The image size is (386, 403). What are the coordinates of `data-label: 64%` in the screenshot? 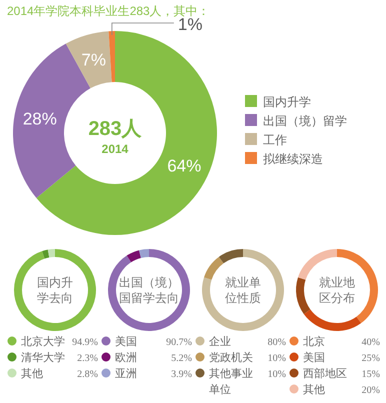 It's located at (184, 166).